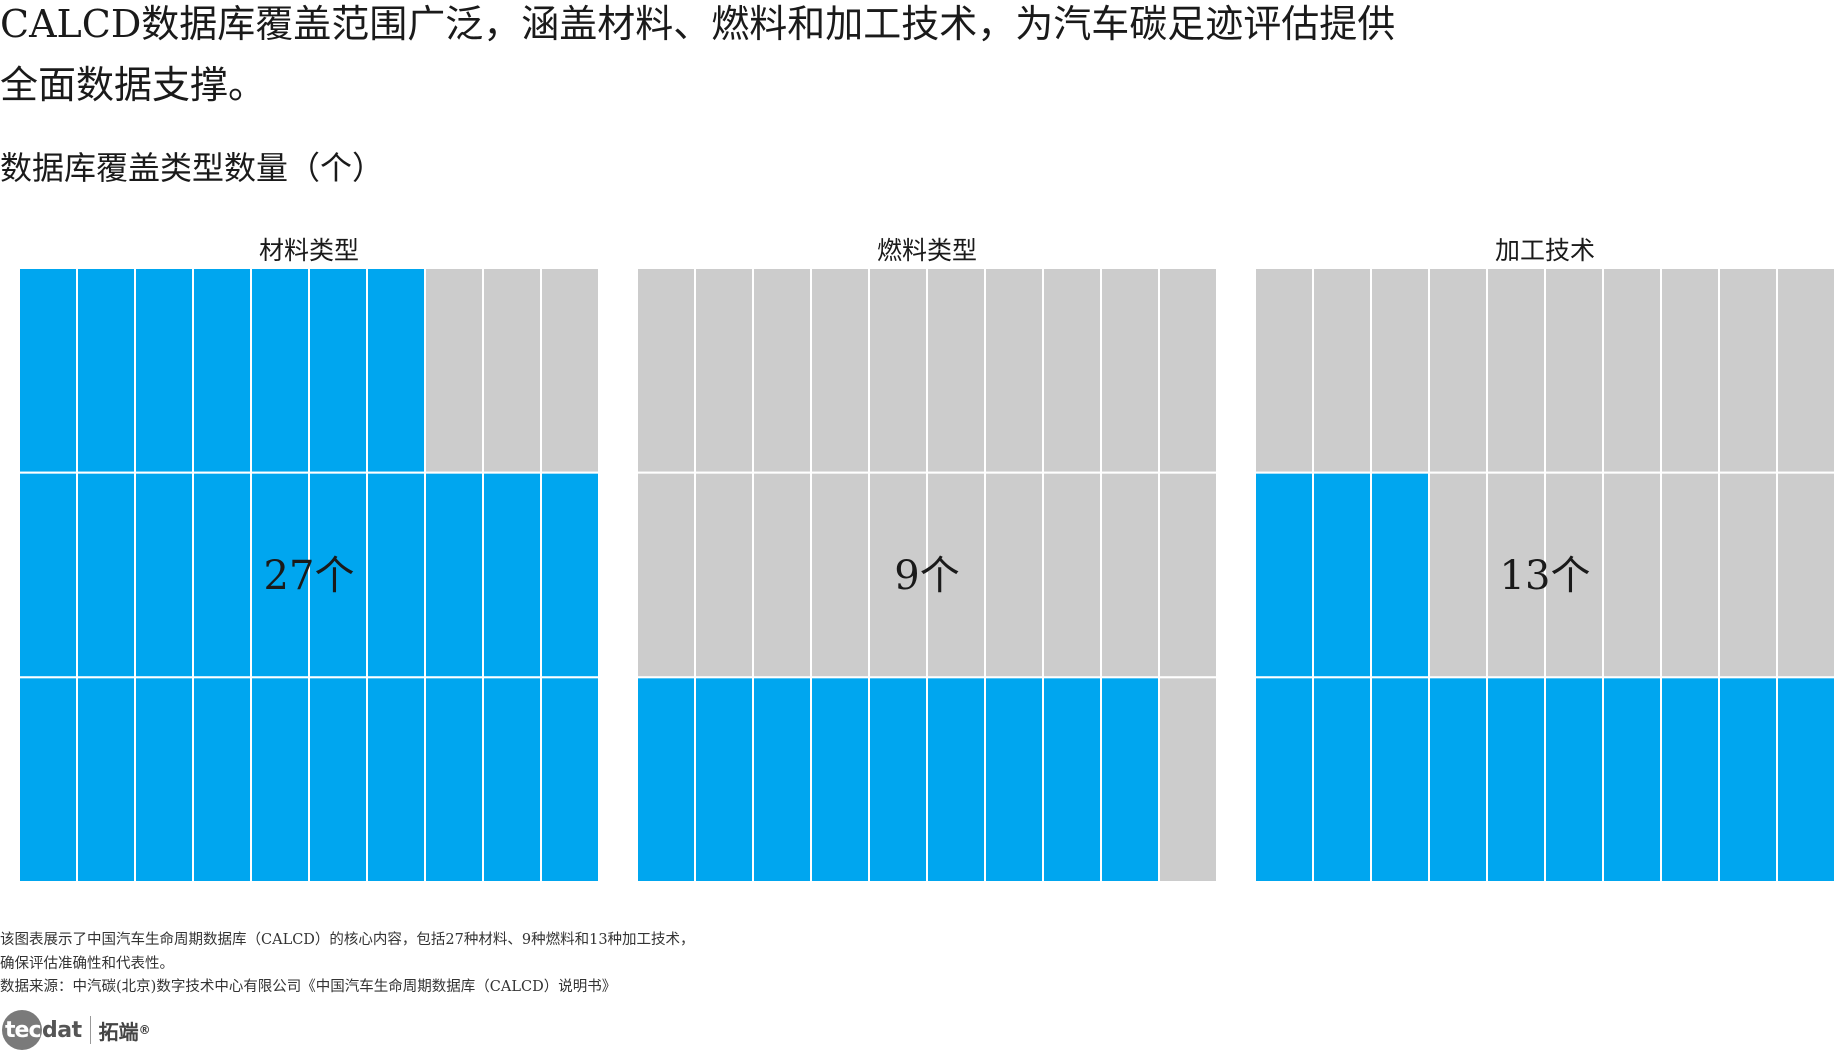 The image size is (1840, 1051). I want to click on logo-chinese-name: 拓端, so click(118, 1031).